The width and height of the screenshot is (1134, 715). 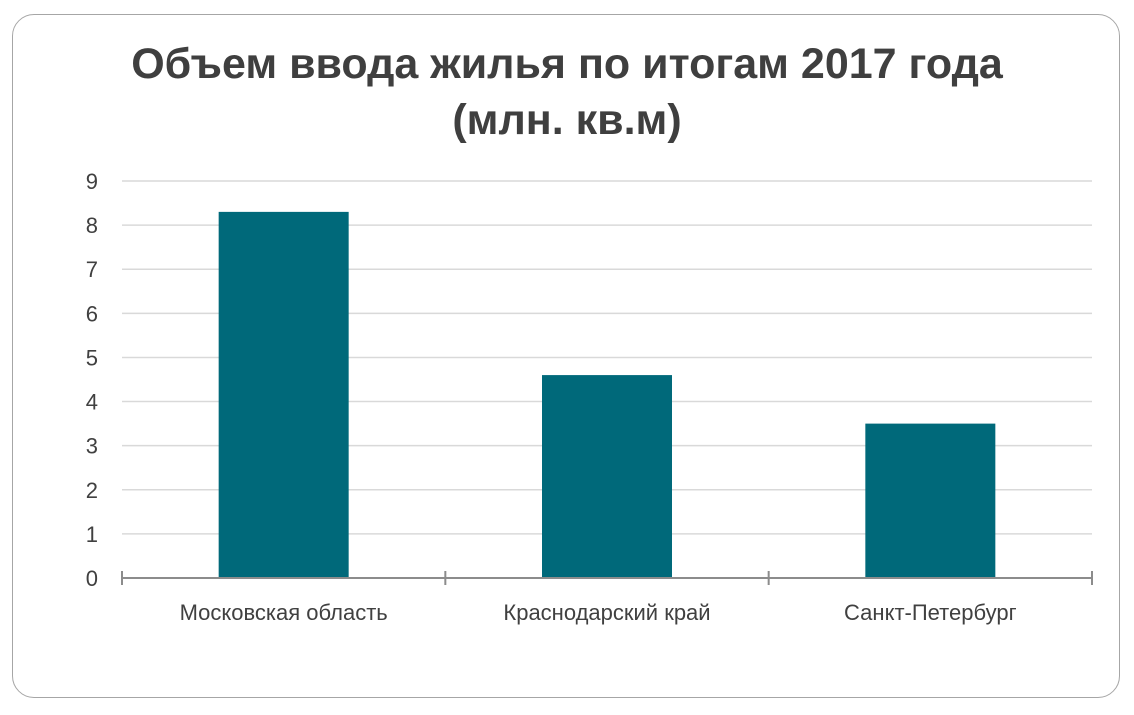 I want to click on chart-title-line-1: Объем ввода жилья по итогам 2017 года, so click(x=567, y=64).